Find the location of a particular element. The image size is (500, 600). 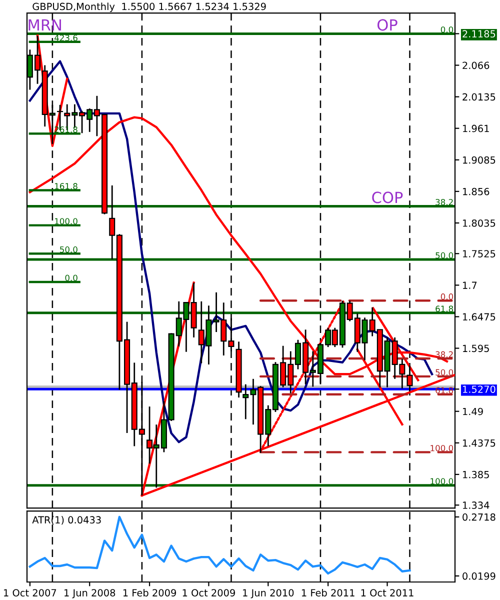

x-tick-label: 1 Oct 2007 is located at coordinates (30, 592).